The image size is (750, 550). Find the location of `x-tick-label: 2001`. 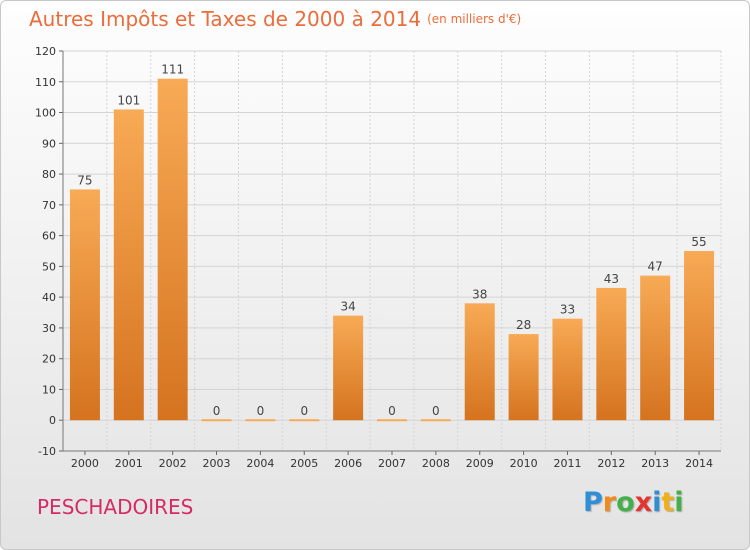

x-tick-label: 2001 is located at coordinates (129, 463).